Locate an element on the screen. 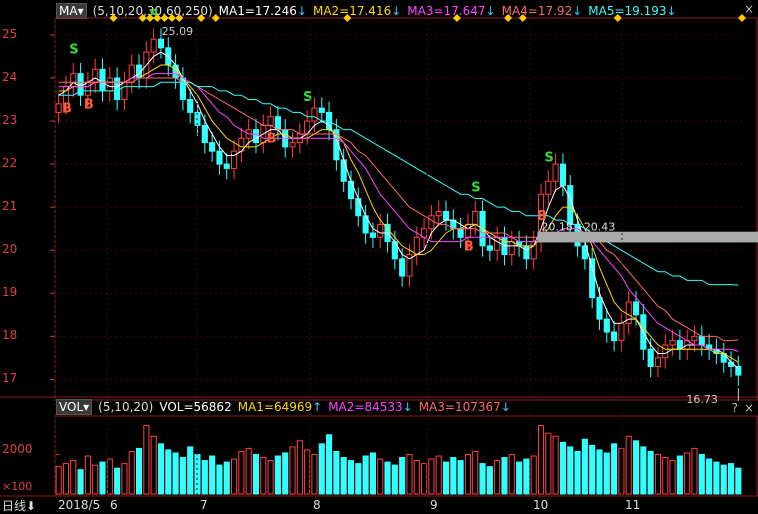 The width and height of the screenshot is (758, 514). ma-selector-label: MA is located at coordinates (68, 11).